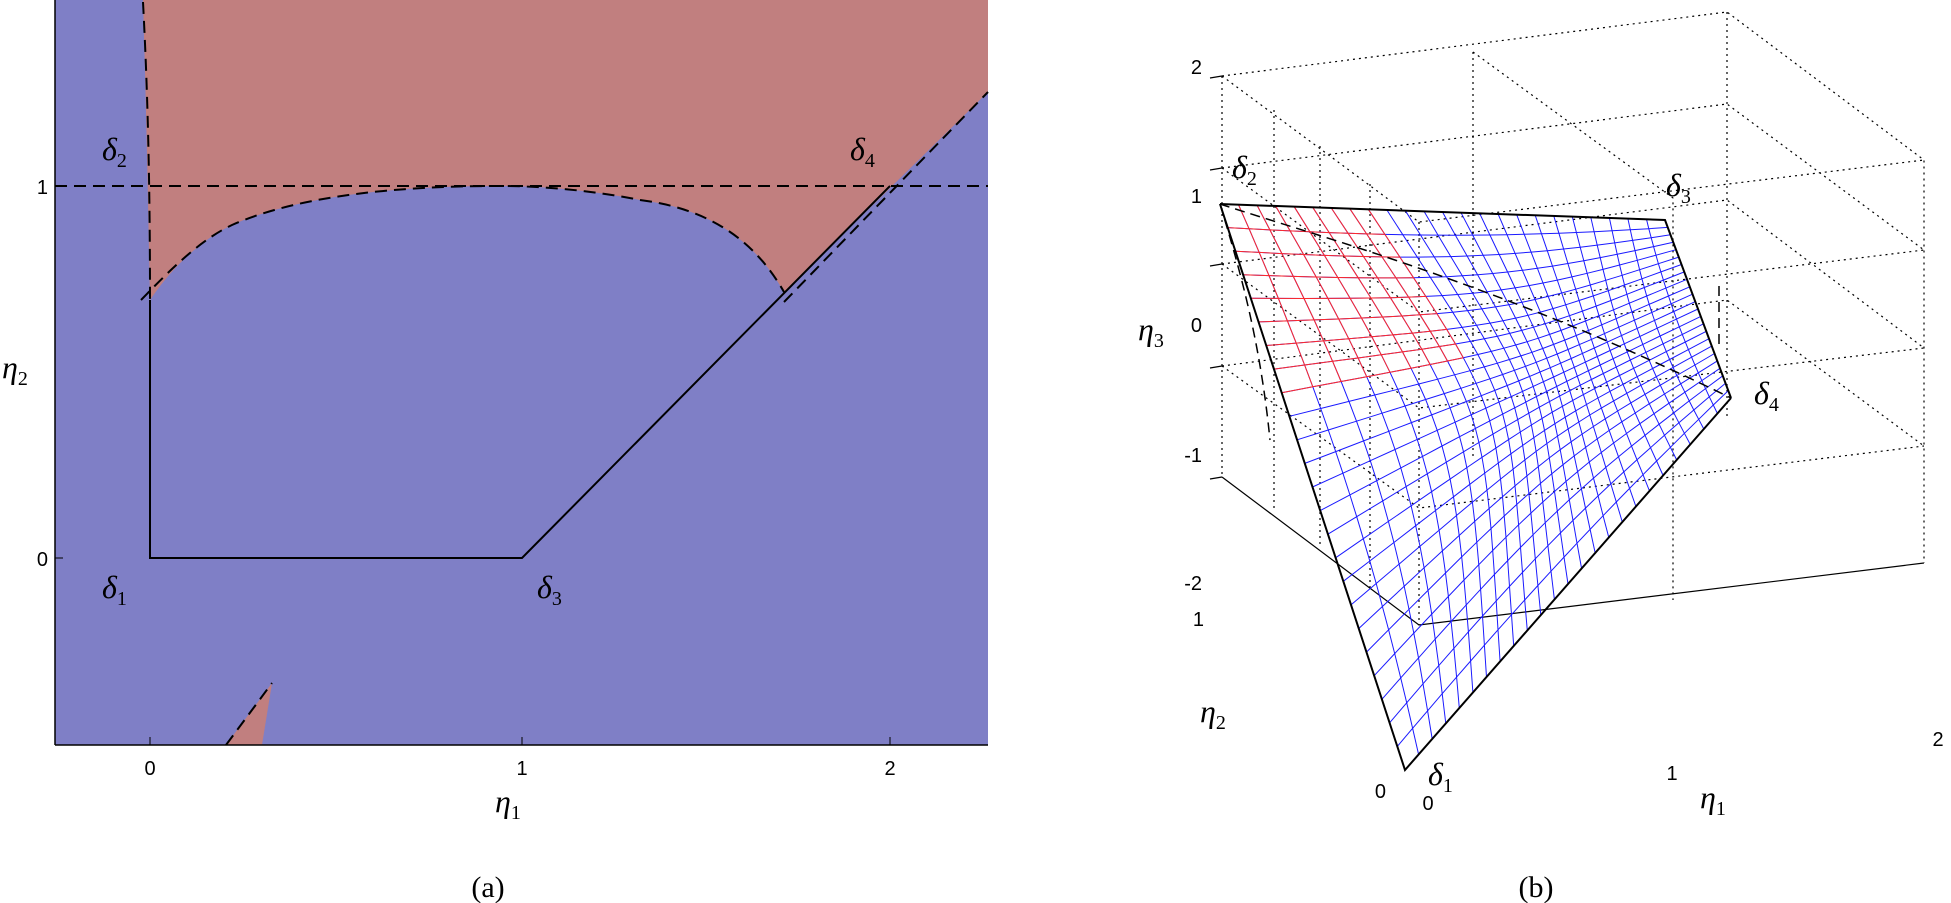 This screenshot has height=903, width=1951. I want to click on panel-b-x-tick-label-0: 0, so click(1427, 804).